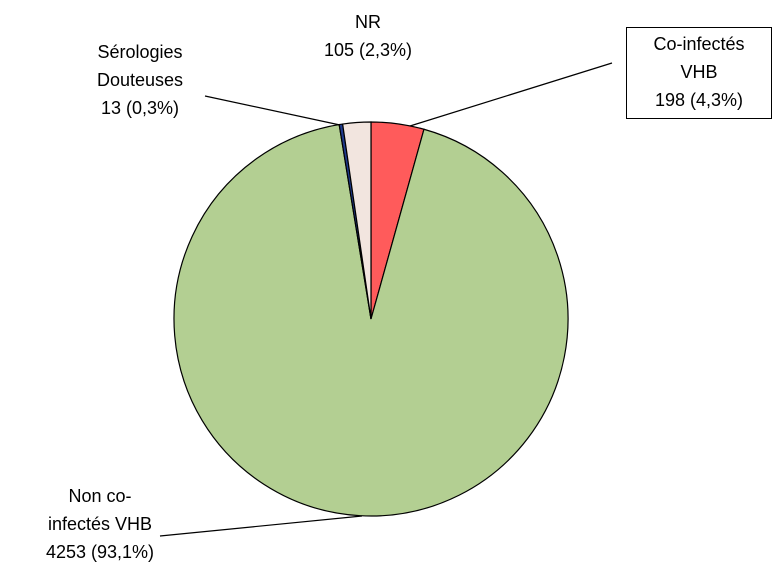 The width and height of the screenshot is (774, 572). What do you see at coordinates (356, 220) in the screenshot?
I see `pie-slice` at bounding box center [356, 220].